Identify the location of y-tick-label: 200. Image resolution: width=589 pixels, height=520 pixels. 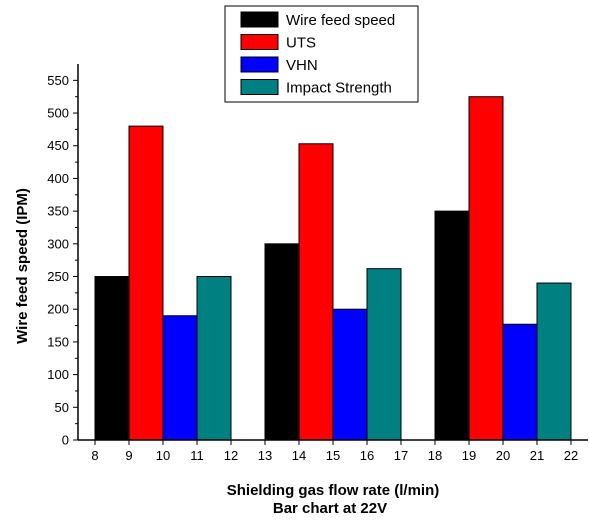
(58, 309).